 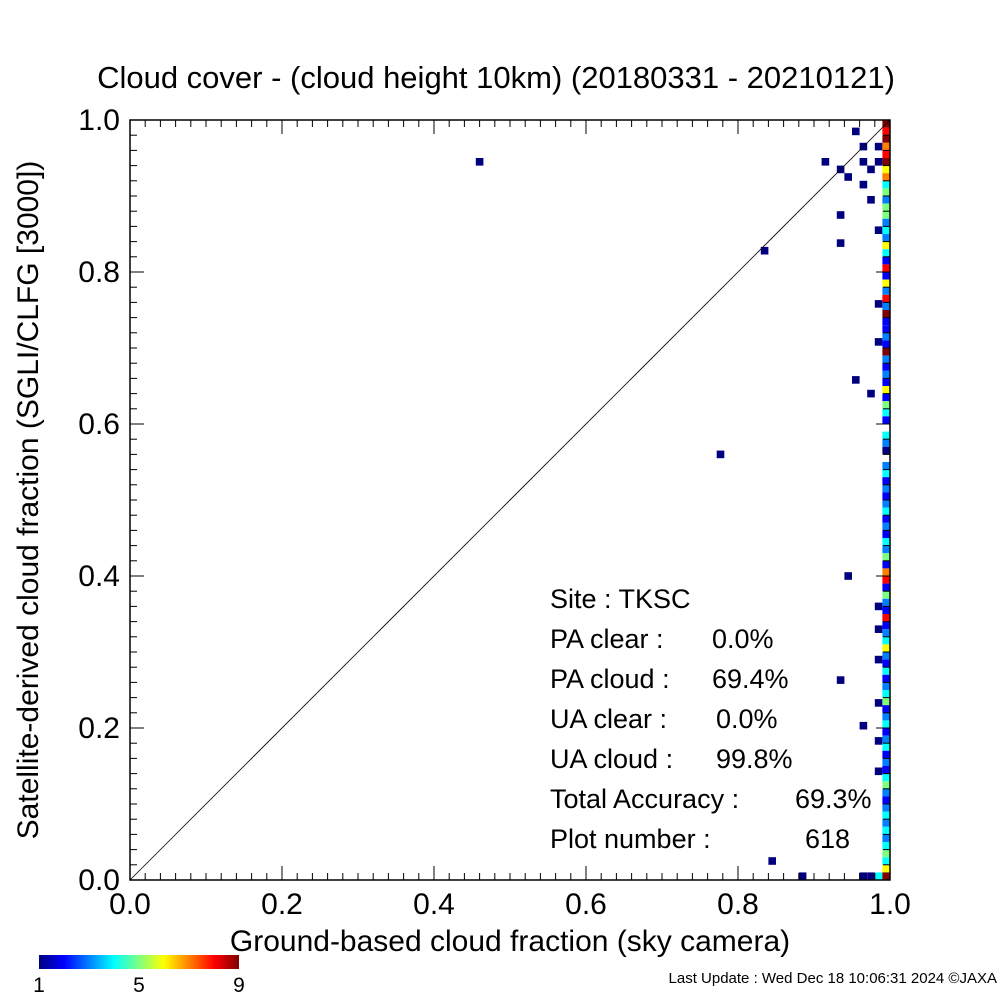 What do you see at coordinates (611, 759) in the screenshot?
I see `stat-label: UA cloud :` at bounding box center [611, 759].